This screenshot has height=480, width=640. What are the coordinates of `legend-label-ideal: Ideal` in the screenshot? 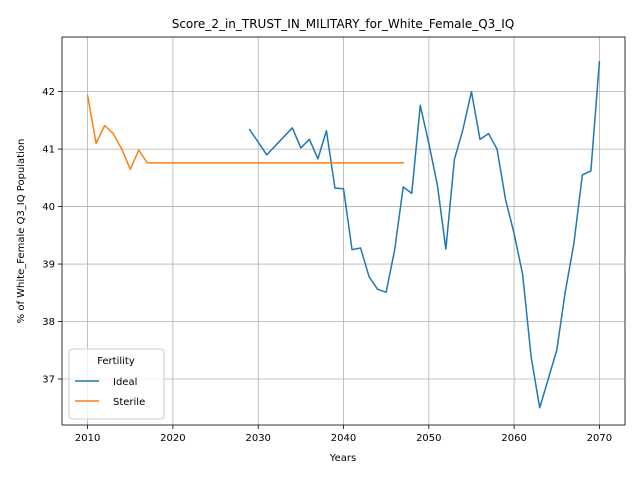 It's located at (125, 382).